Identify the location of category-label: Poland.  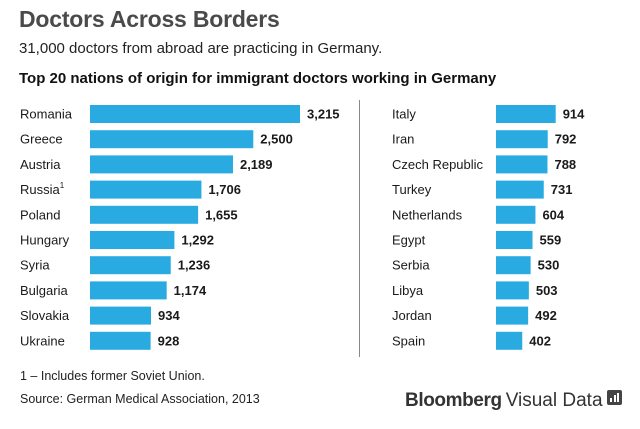
(40, 214).